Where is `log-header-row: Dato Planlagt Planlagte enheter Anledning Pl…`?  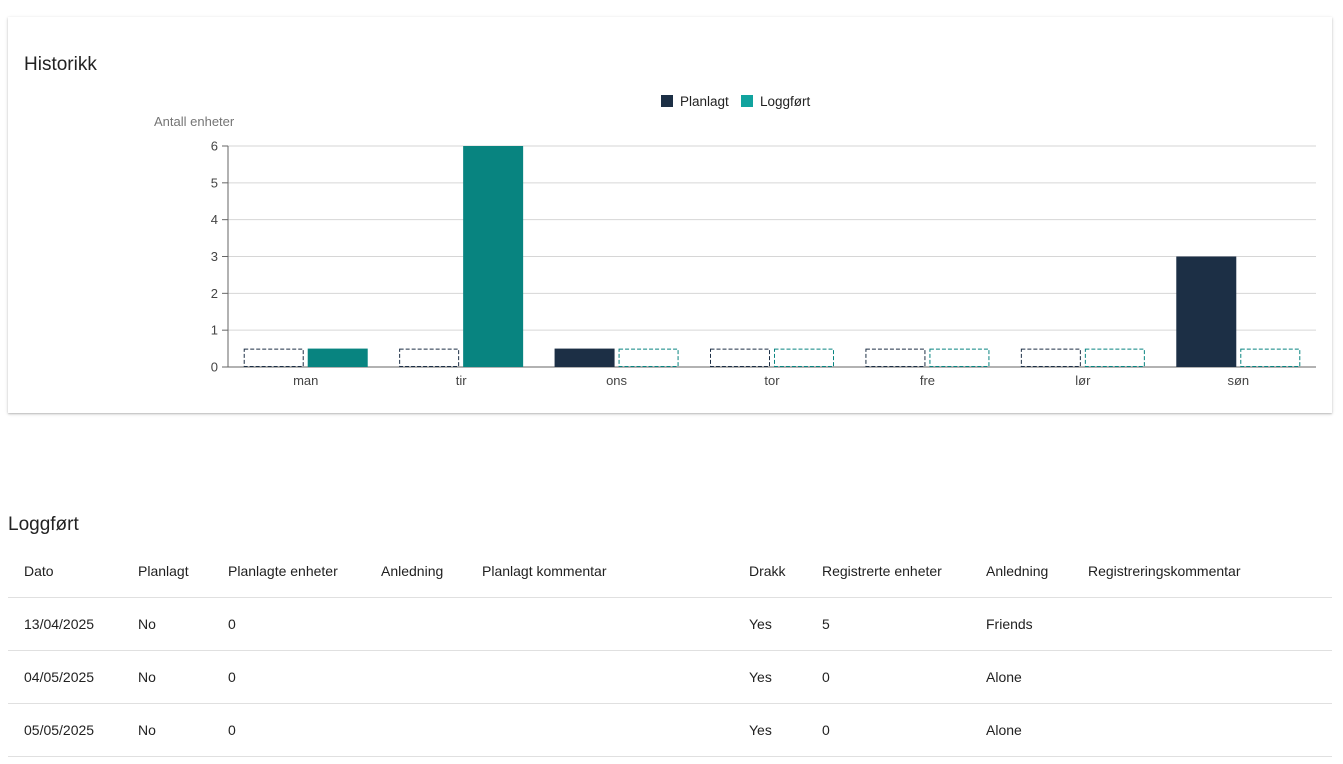
log-header-row: Dato Planlagt Planlagte enheter Anledning Pl… is located at coordinates (670, 571).